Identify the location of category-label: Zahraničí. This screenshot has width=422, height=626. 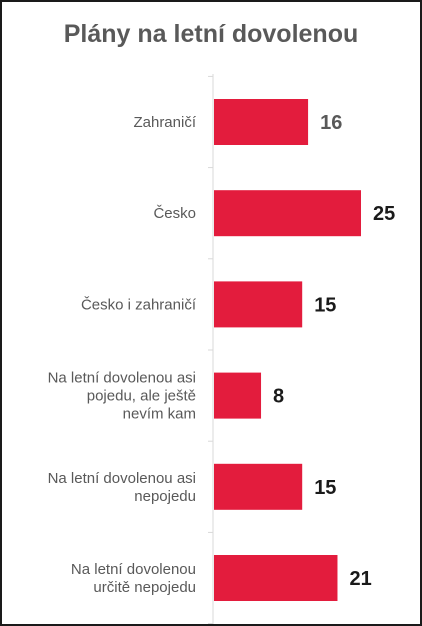
(164, 122).